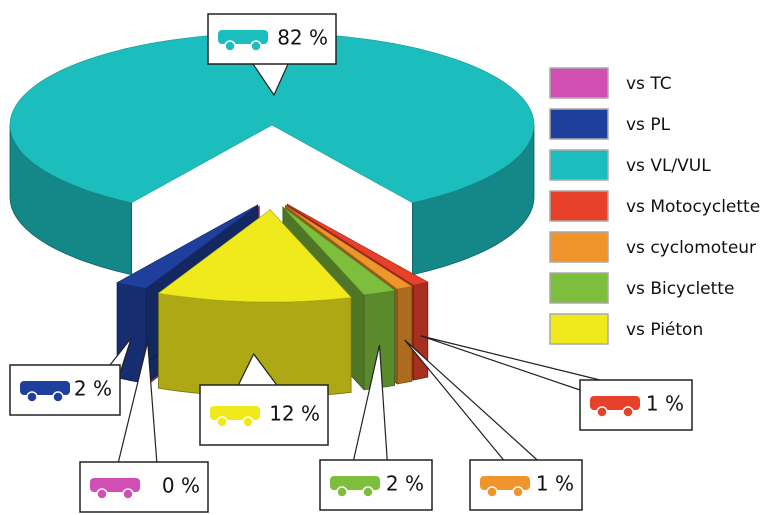 The height and width of the screenshot is (515, 768). I want to click on legend-label: vs Bicyclette, so click(680, 289).